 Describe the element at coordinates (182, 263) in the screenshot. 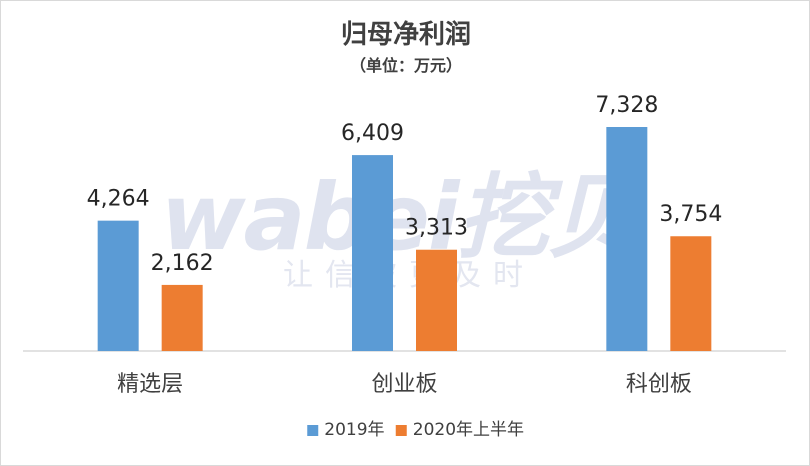

I see `data-label: 2,162` at that location.